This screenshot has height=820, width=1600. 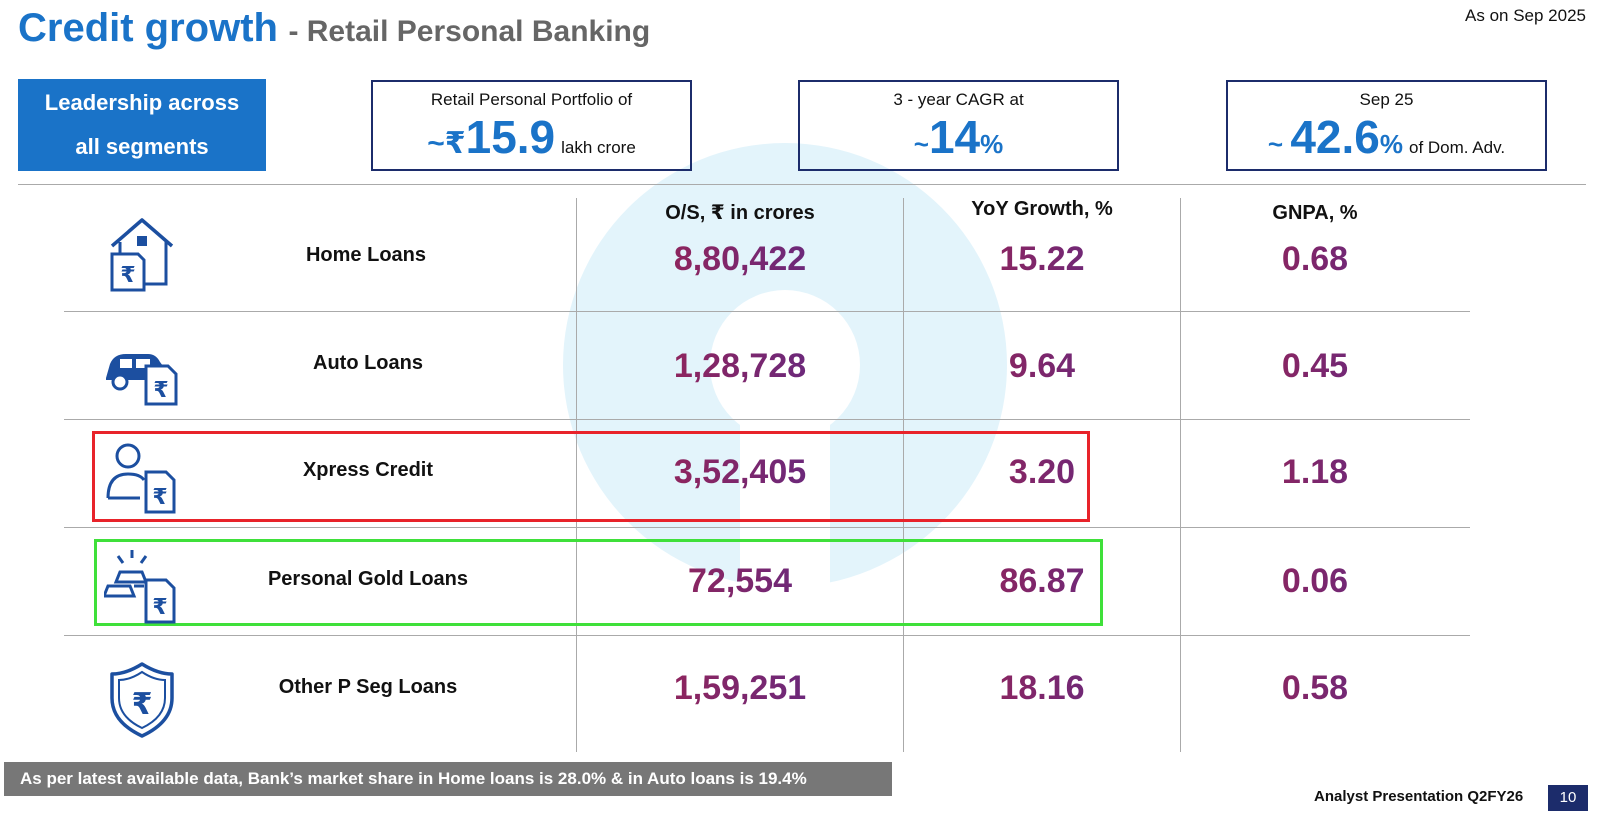 I want to click on os-value-personal-gold-loans: 72,554, so click(x=740, y=581).